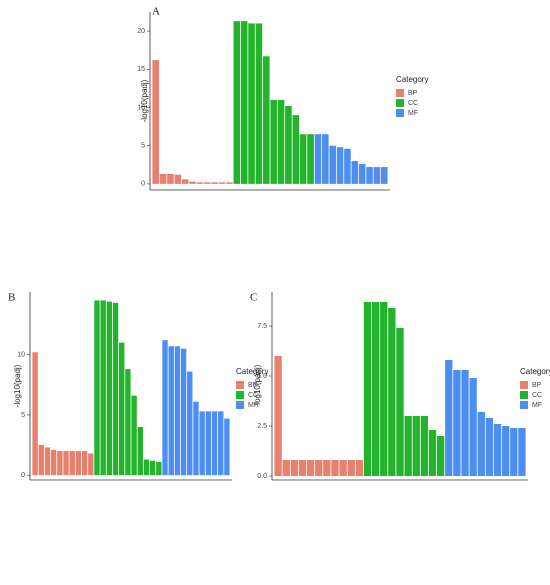  What do you see at coordinates (262, 326) in the screenshot?
I see `y-tick-label: 7.5` at bounding box center [262, 326].